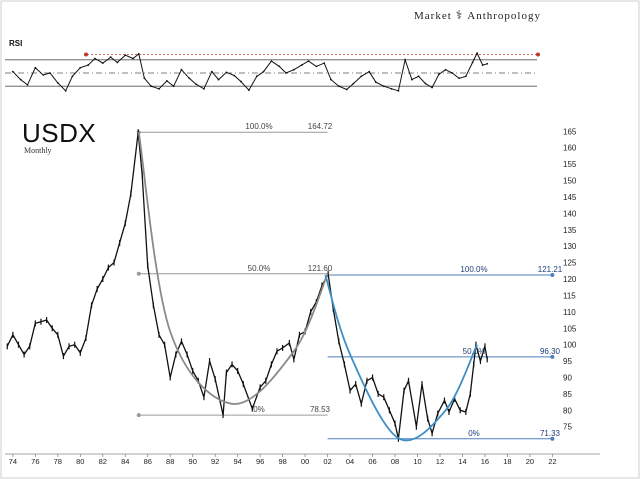 This screenshot has width=640, height=479. I want to click on x-tick-label-5: 84, so click(125, 461).